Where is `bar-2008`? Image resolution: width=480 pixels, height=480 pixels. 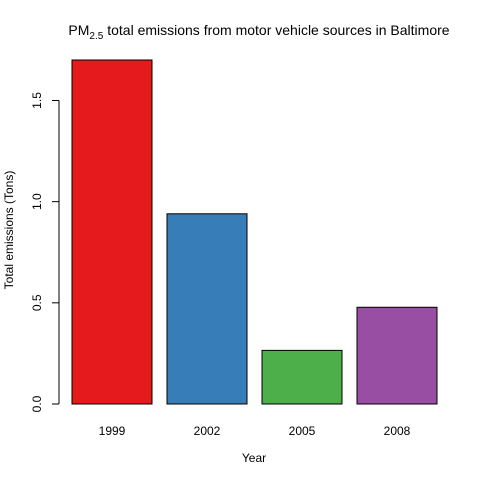
bar-2008 is located at coordinates (397, 355).